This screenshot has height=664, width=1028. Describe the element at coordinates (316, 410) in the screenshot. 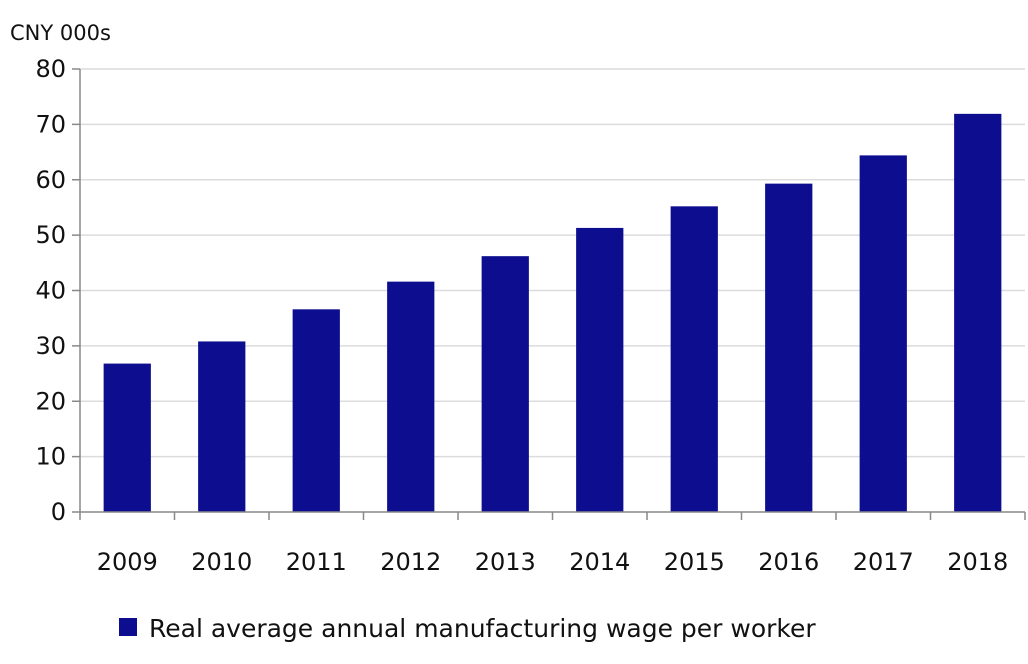

I see `bar-2011` at that location.